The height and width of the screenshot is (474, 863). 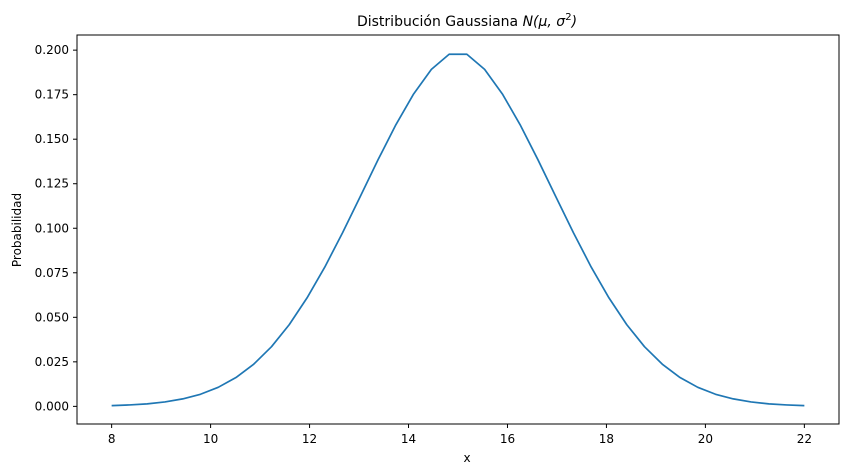 What do you see at coordinates (507, 439) in the screenshot?
I see `x-tick-label: 16` at bounding box center [507, 439].